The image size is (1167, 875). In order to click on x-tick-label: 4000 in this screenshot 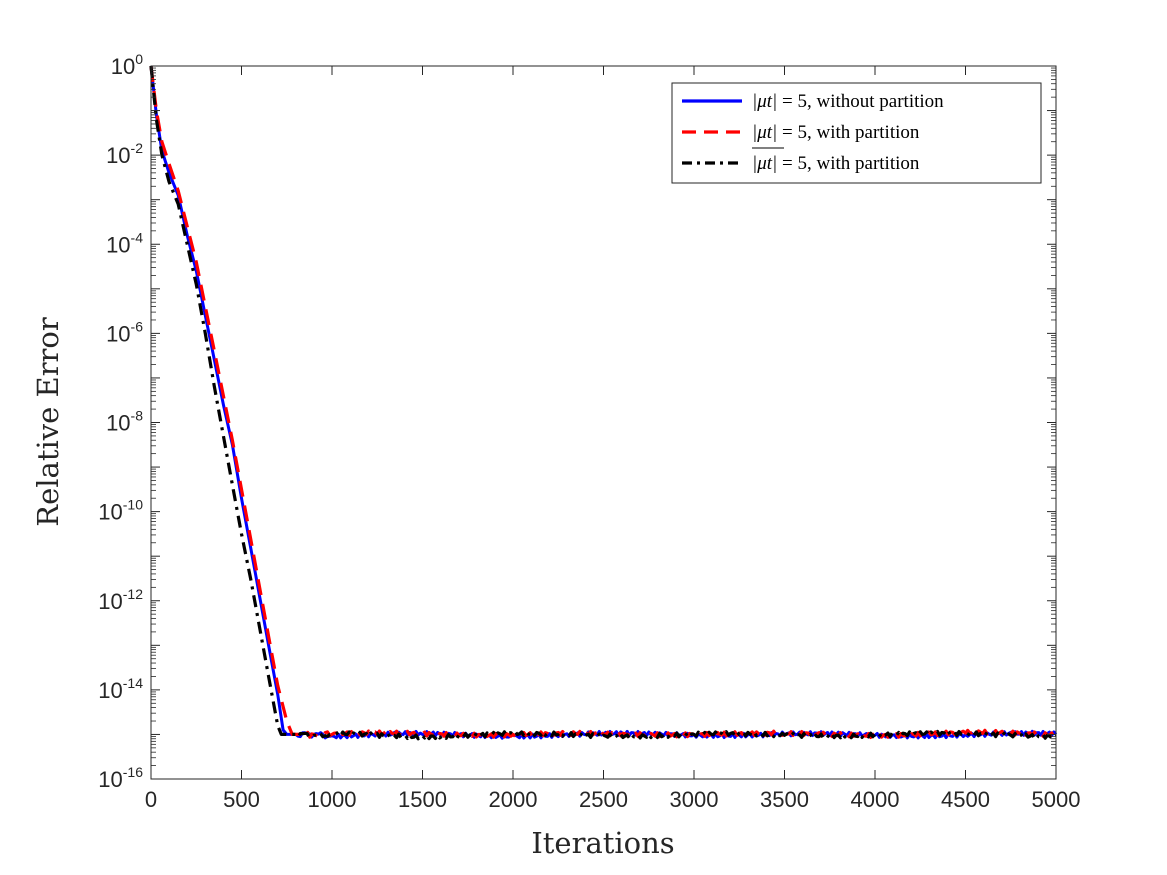, I will do `click(875, 799)`.